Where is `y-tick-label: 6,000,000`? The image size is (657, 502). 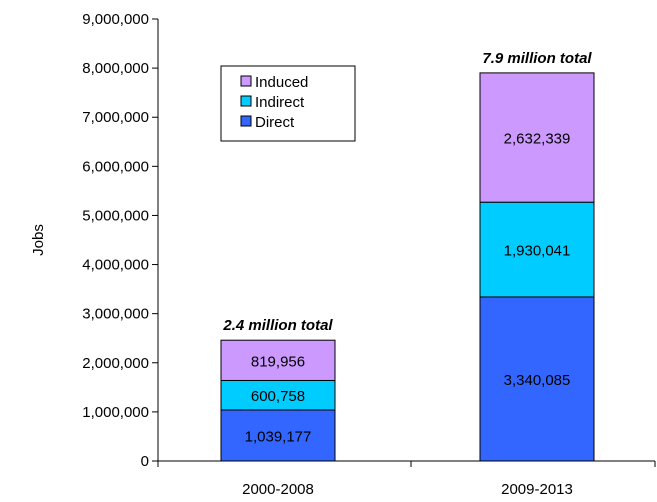 y-tick-label: 6,000,000 is located at coordinates (115, 166).